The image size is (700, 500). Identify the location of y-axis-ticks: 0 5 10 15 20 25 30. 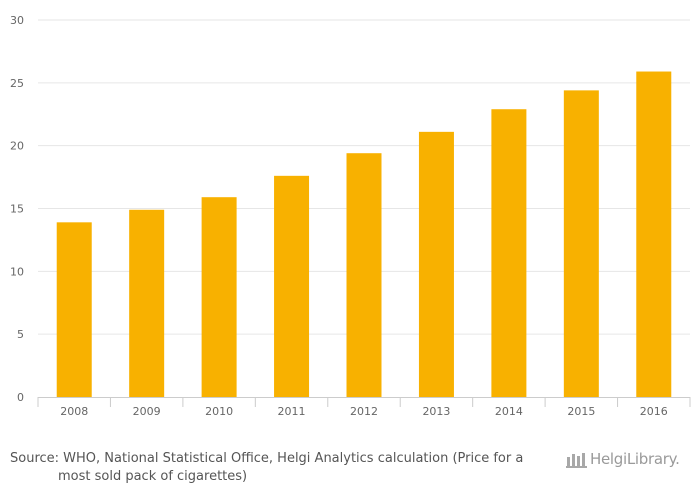
(17, 209).